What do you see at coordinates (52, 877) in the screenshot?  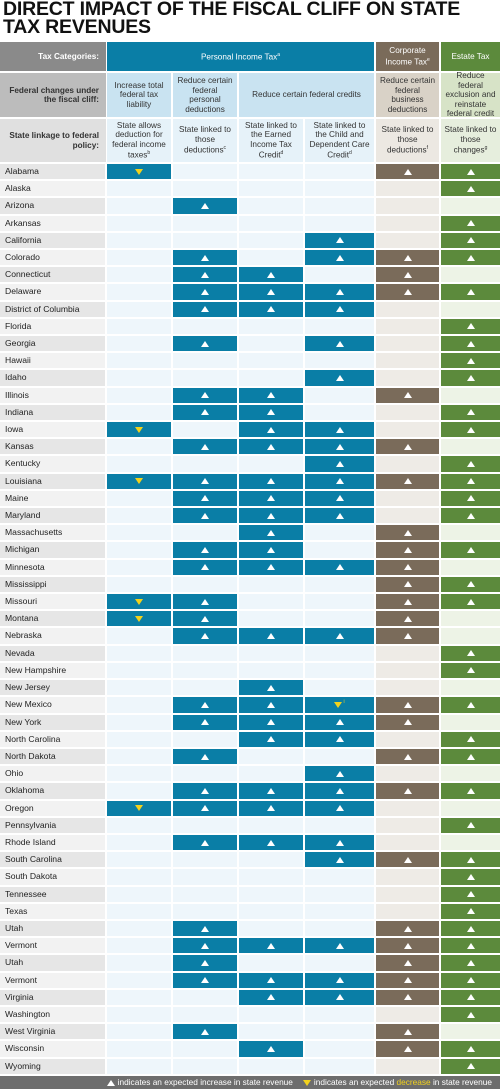 I see `state-name: South Dakota` at bounding box center [52, 877].